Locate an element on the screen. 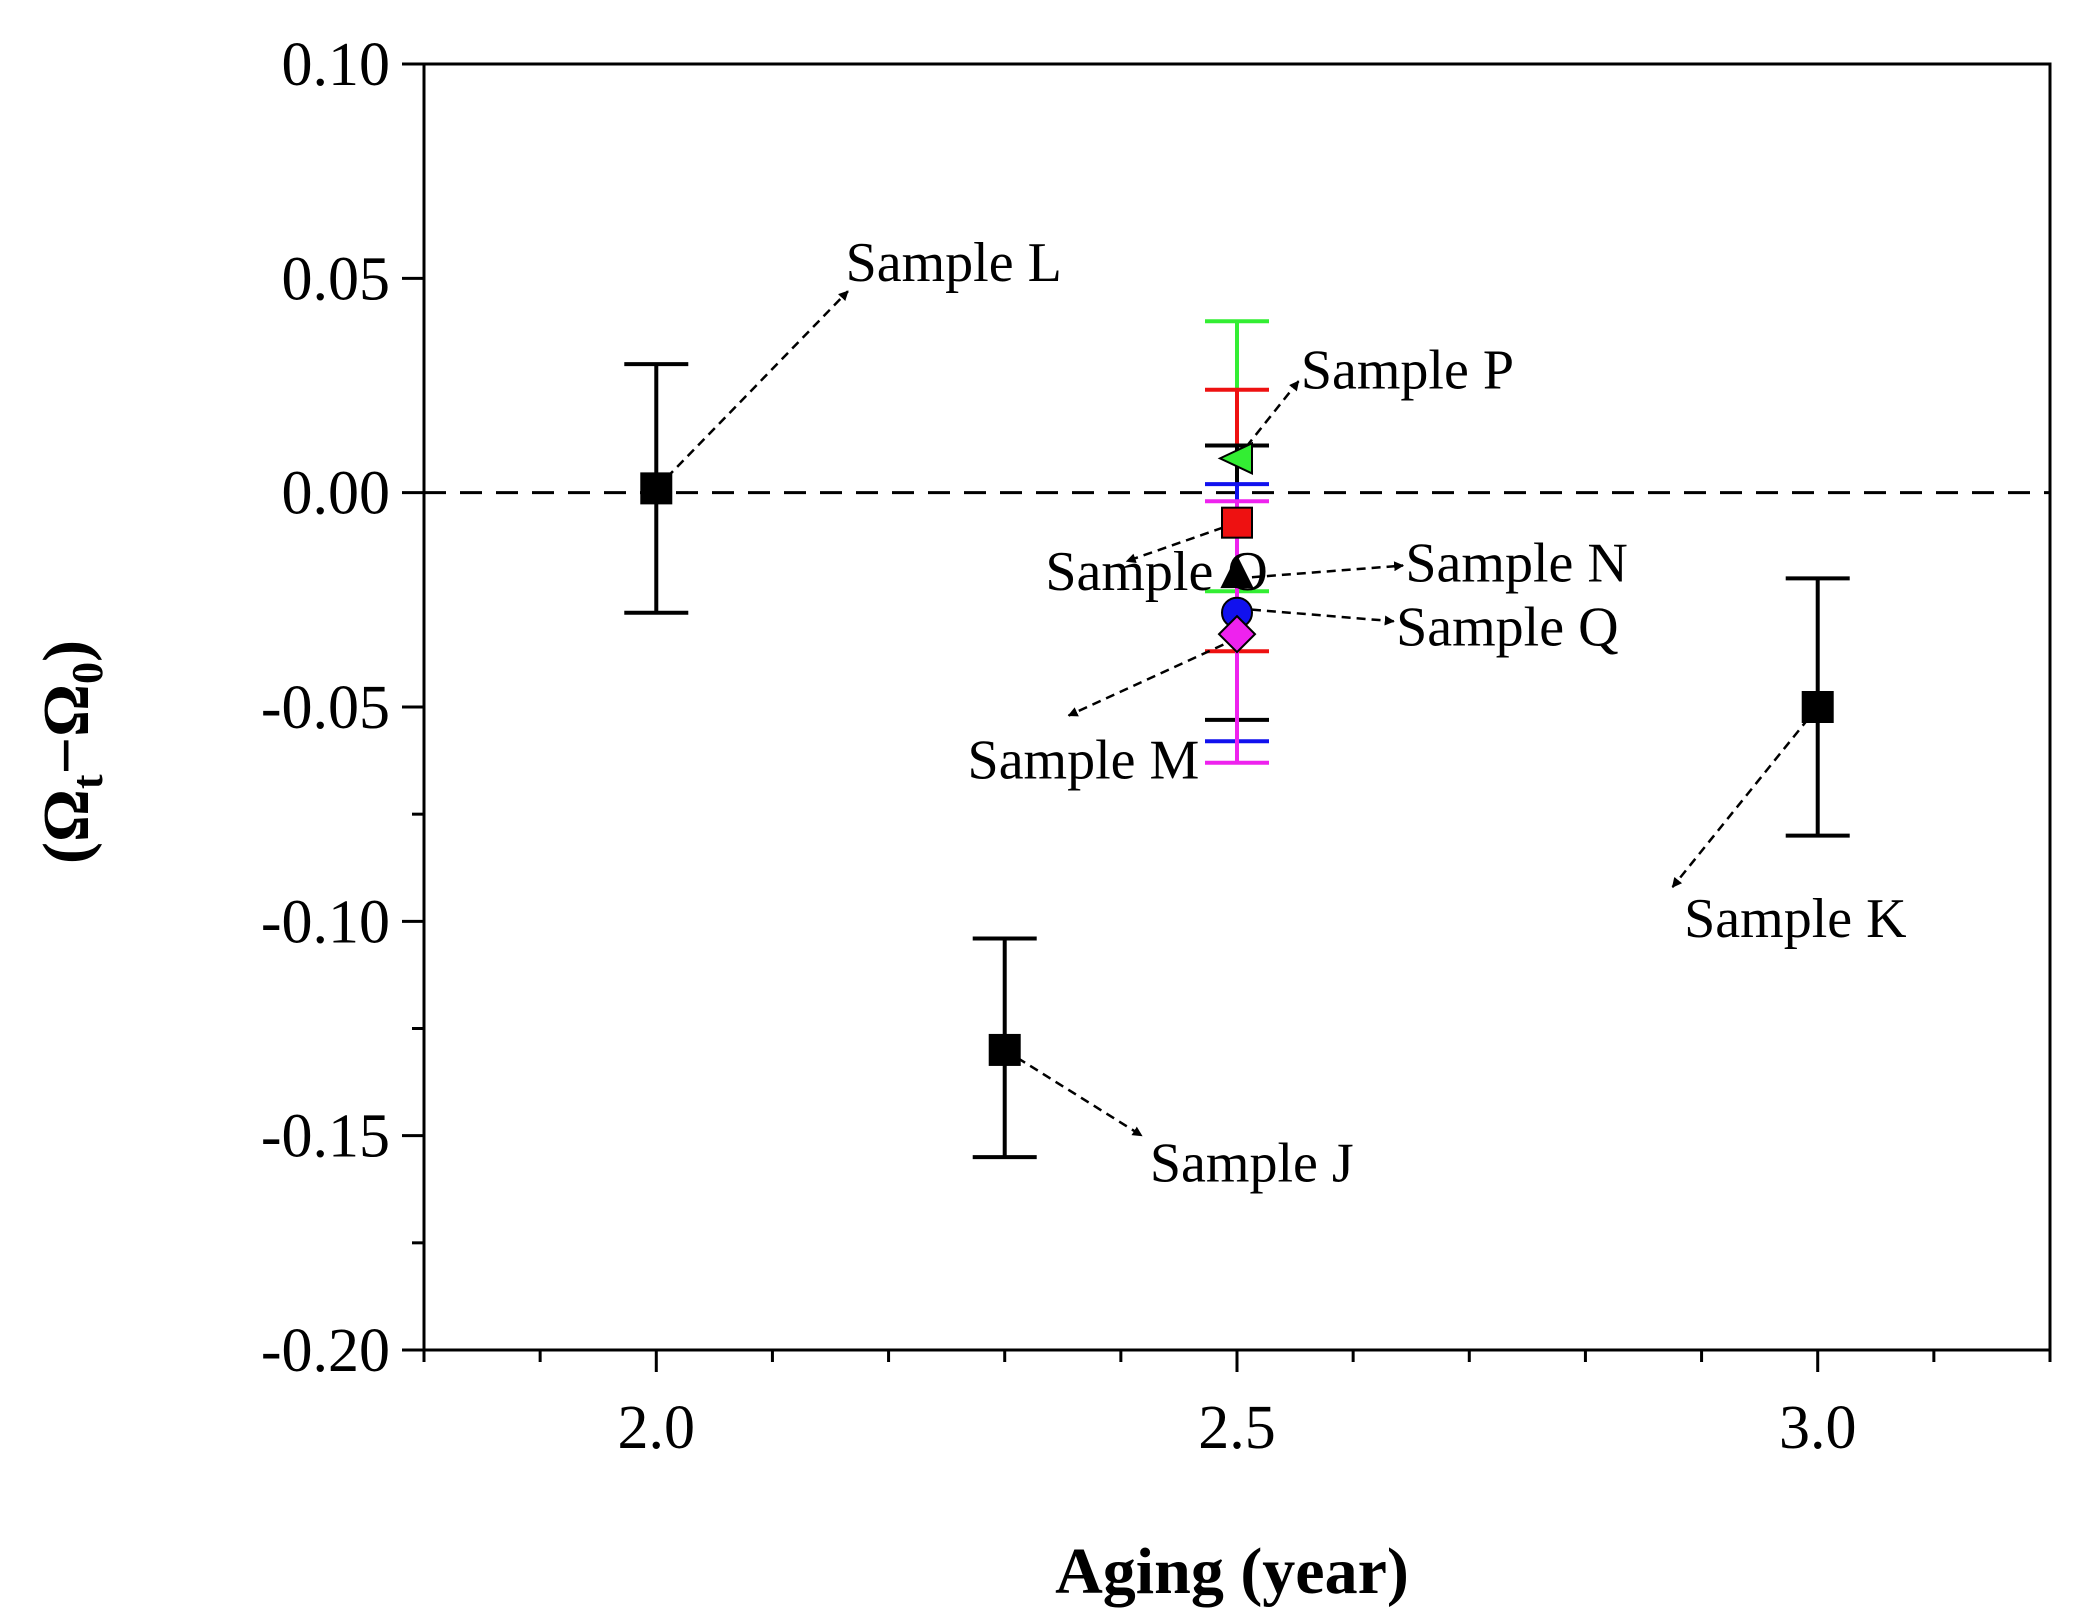 Image resolution: width=2082 pixels, height=1624 pixels. marker-sample-p is located at coordinates (1235, 458).